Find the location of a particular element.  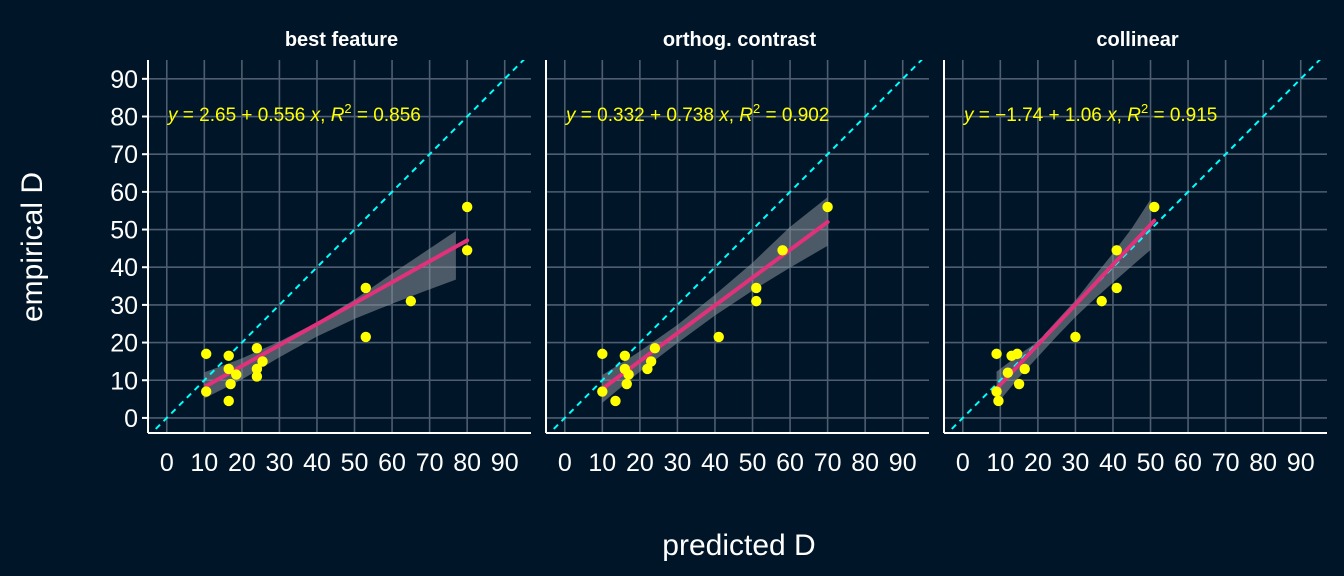

y-tick-label: 30 is located at coordinates (124, 306).